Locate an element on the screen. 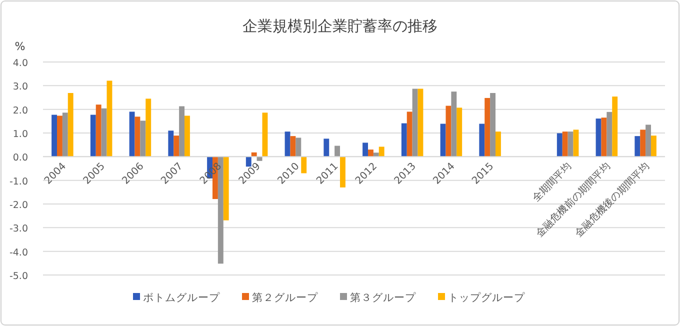 This screenshot has height=326, width=680. y-tick-label: -2.0 is located at coordinates (18, 205).